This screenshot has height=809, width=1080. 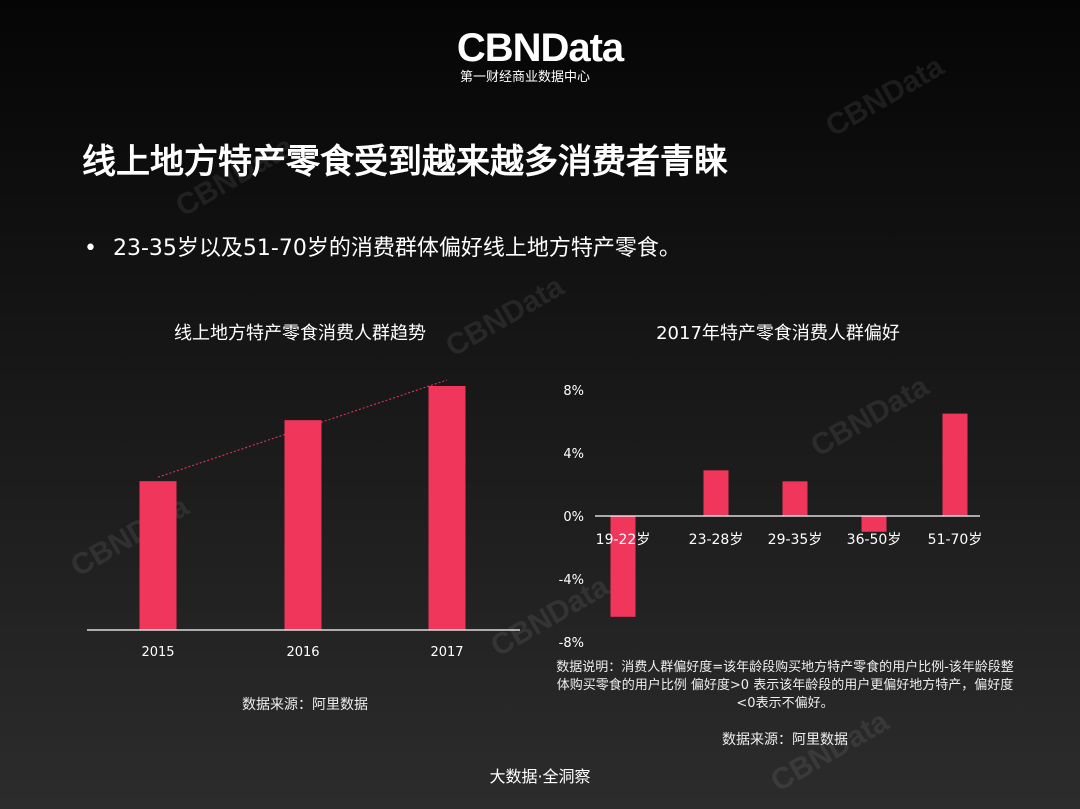 What do you see at coordinates (623, 540) in the screenshot?
I see `x-tick-label: 19-22岁` at bounding box center [623, 540].